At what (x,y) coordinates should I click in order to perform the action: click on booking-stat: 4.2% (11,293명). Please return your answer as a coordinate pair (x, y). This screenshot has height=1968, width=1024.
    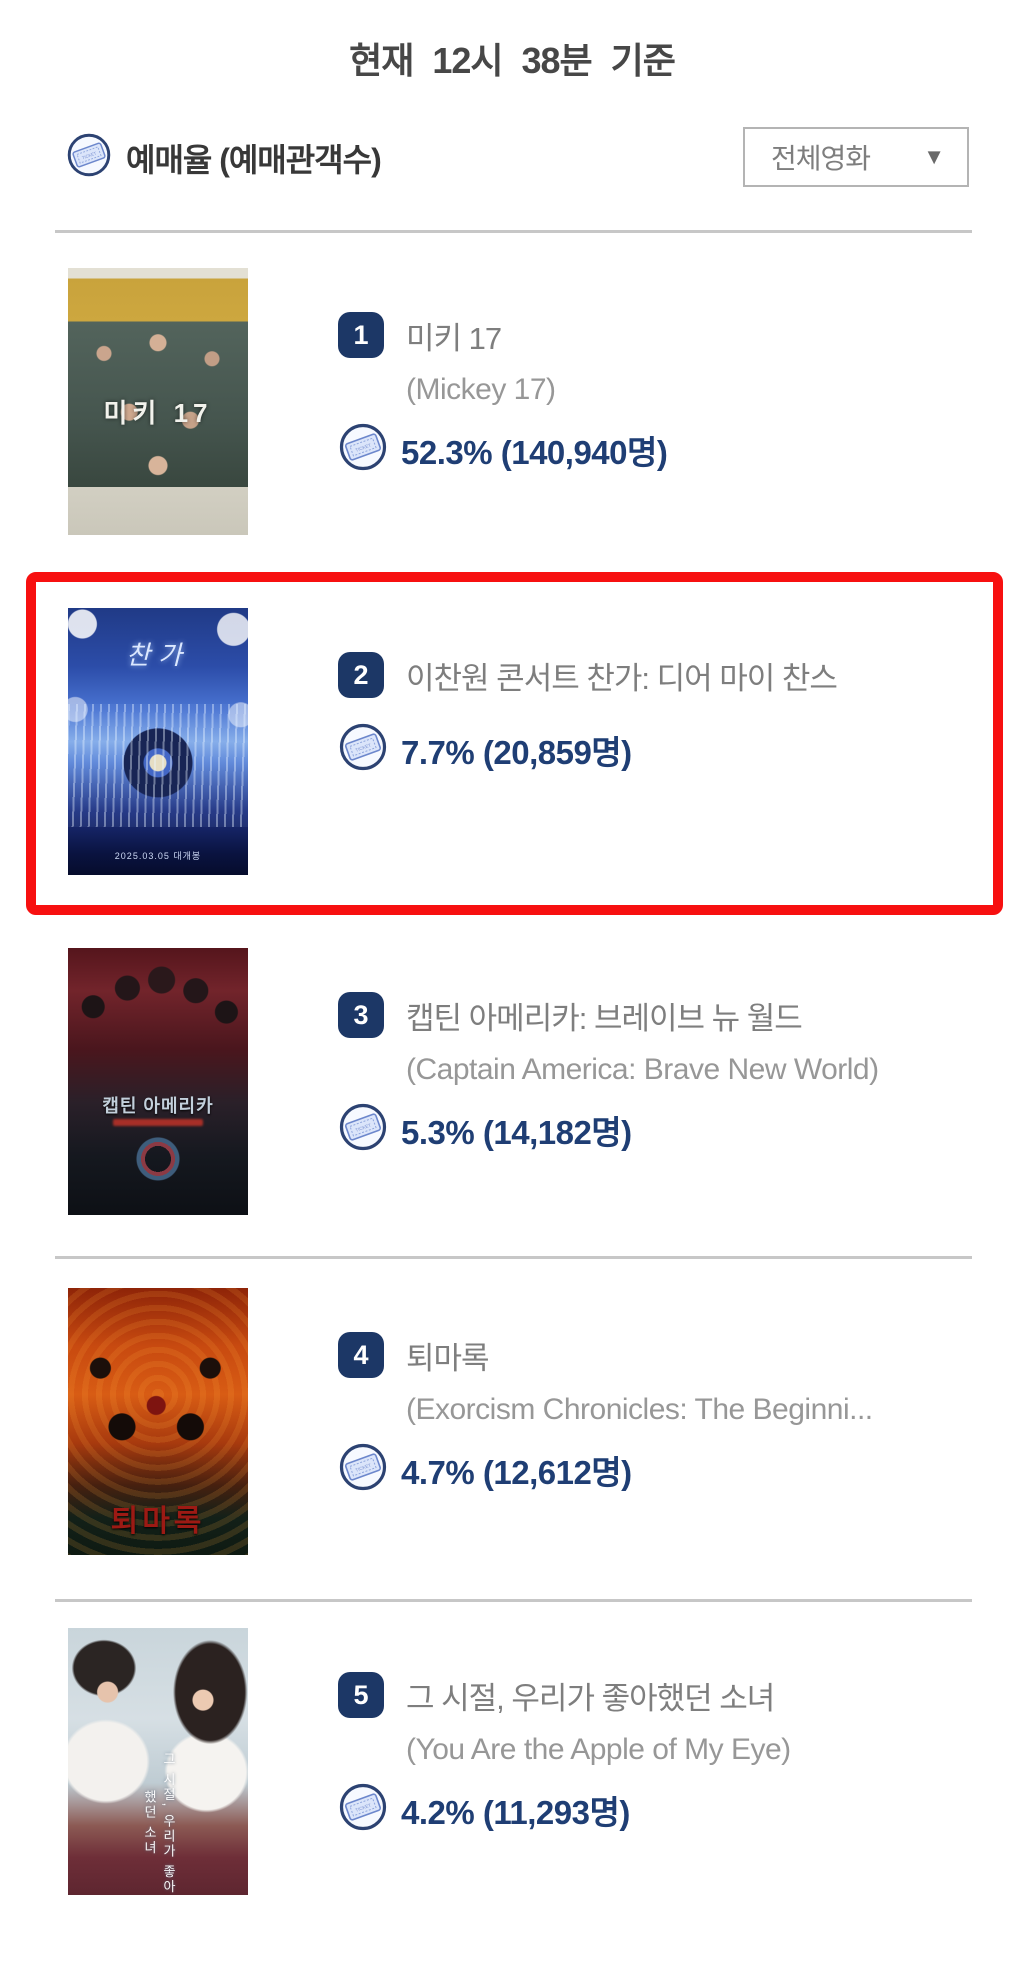
    Looking at the image, I should click on (515, 1812).